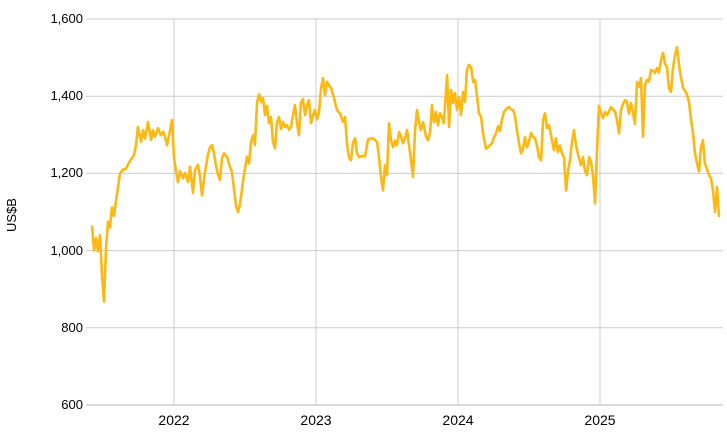  What do you see at coordinates (316, 420) in the screenshot?
I see `x-tick-label: 2023` at bounding box center [316, 420].